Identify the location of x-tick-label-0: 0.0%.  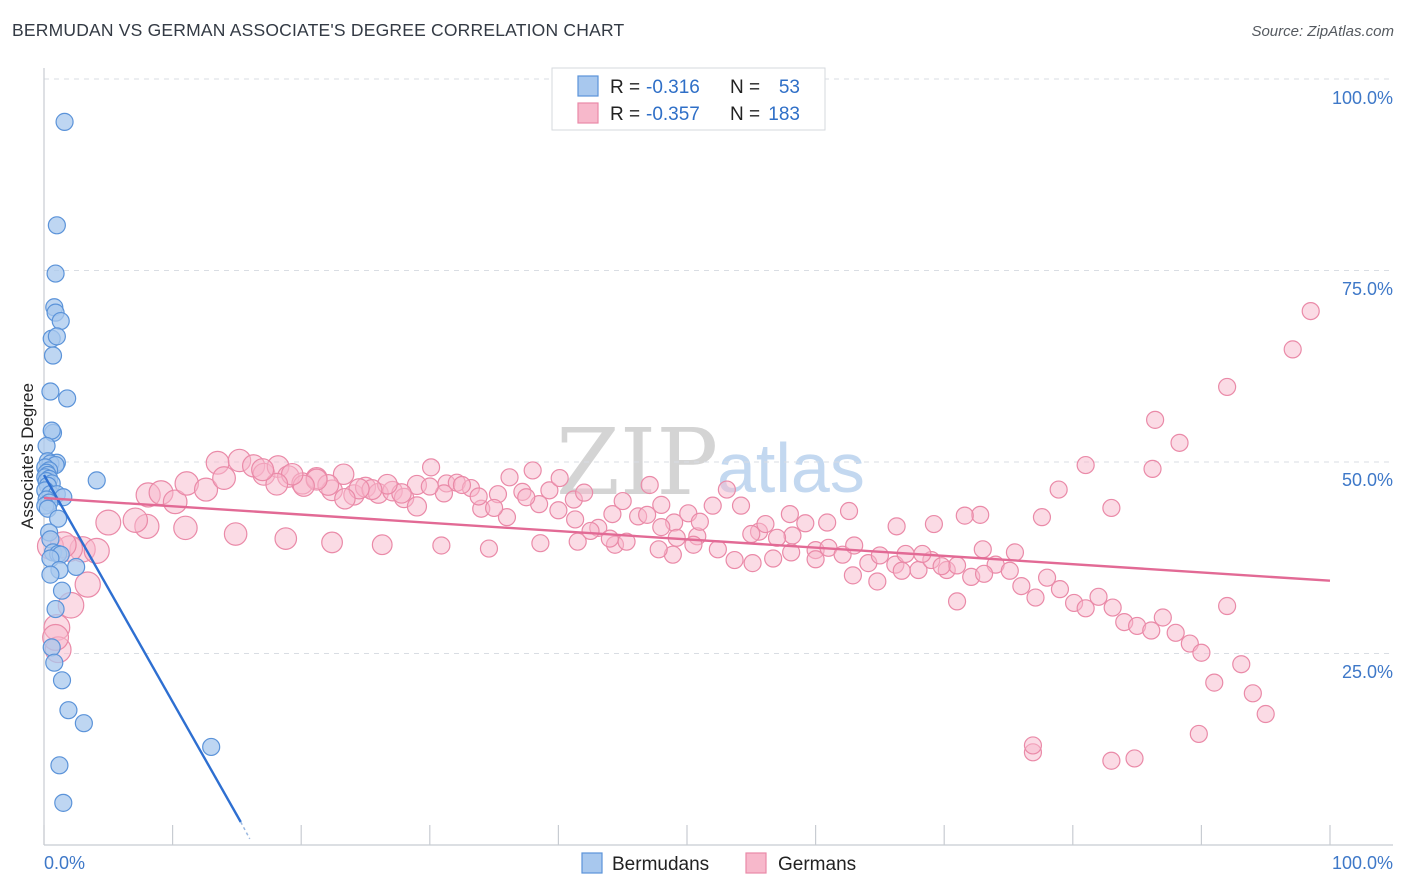
(64, 863).